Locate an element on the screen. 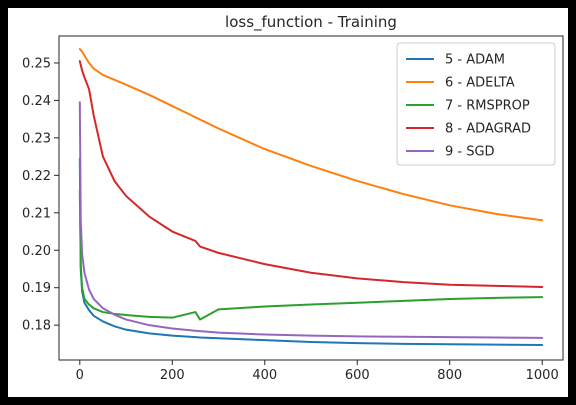 The height and width of the screenshot is (405, 576). legend-label-3: 7 - RMSPROP is located at coordinates (487, 106).